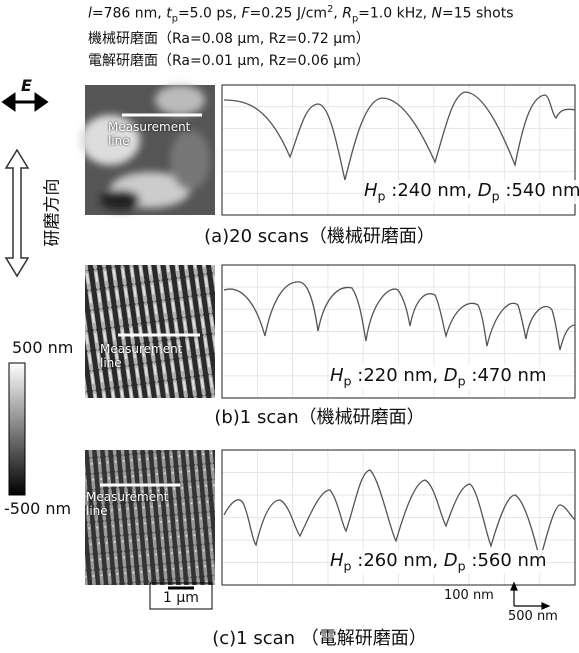  I want to click on colorbar-max: 500 nm, so click(43, 347).